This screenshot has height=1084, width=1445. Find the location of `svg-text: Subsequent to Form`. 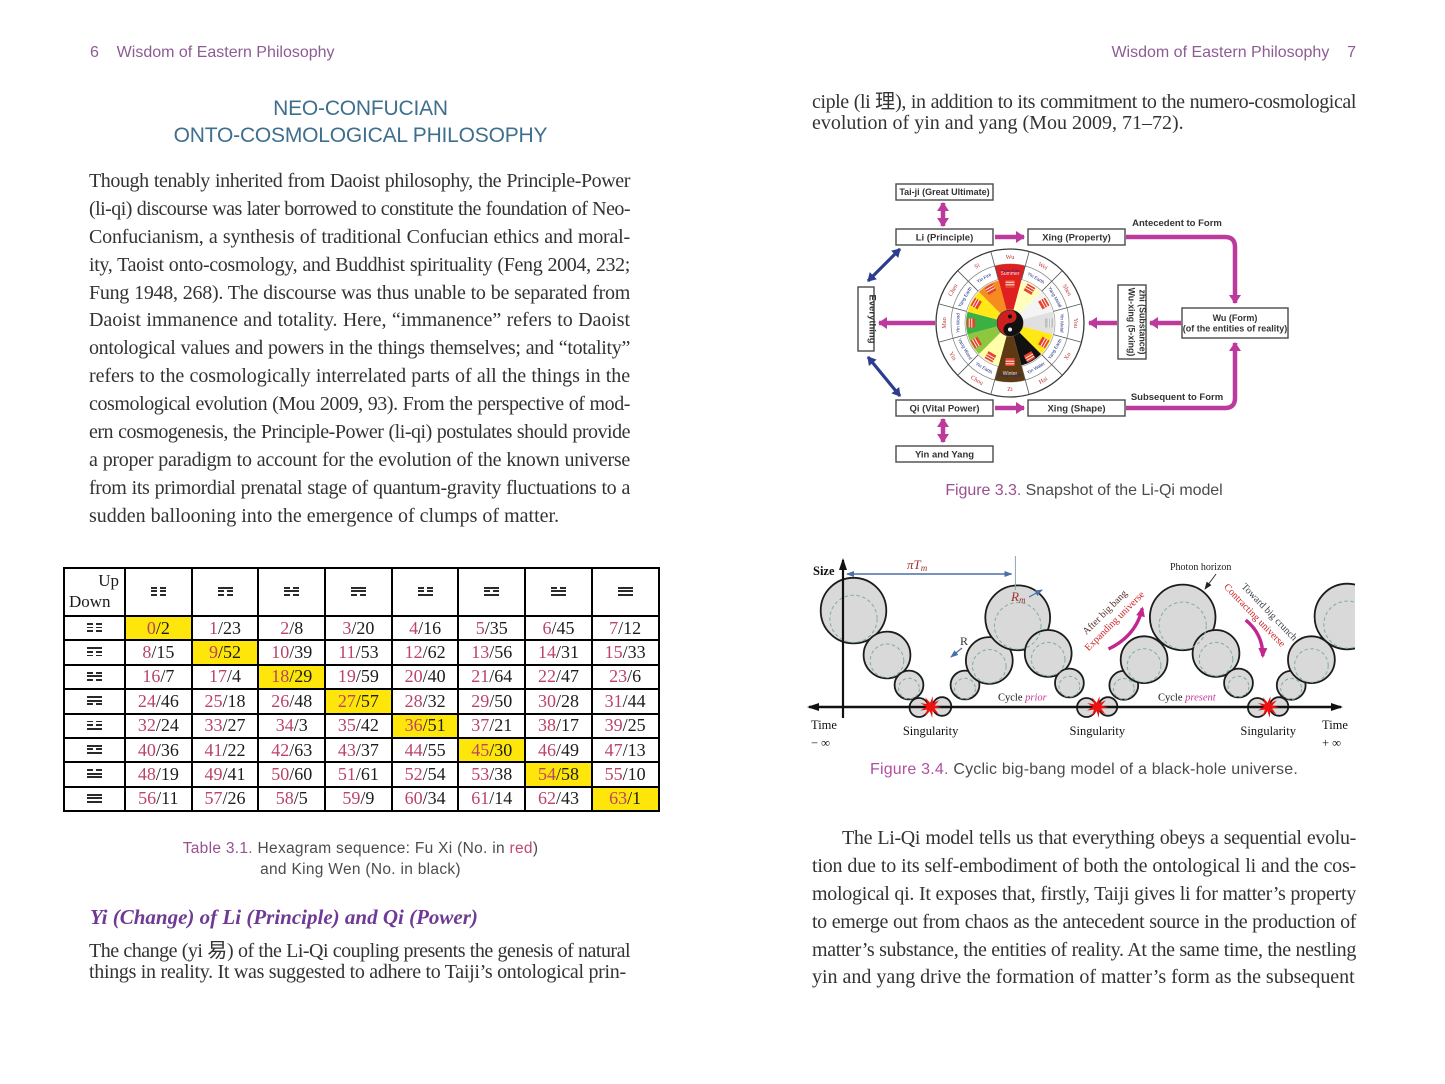

svg-text: Subsequent to Form is located at coordinates (1177, 397).